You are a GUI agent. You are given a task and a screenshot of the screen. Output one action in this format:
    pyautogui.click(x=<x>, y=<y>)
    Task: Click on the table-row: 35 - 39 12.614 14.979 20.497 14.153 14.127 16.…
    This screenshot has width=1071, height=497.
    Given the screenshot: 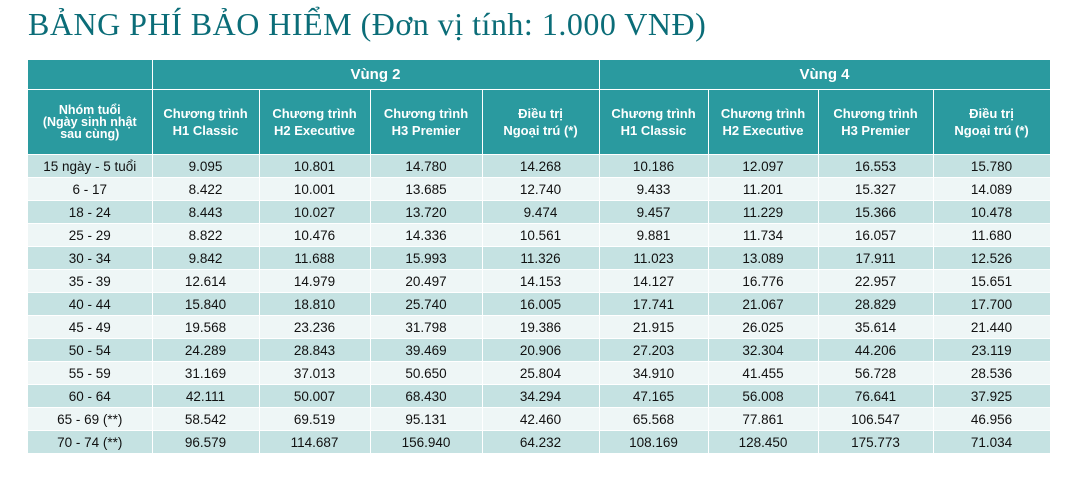 What is the action you would take?
    pyautogui.click(x=539, y=281)
    